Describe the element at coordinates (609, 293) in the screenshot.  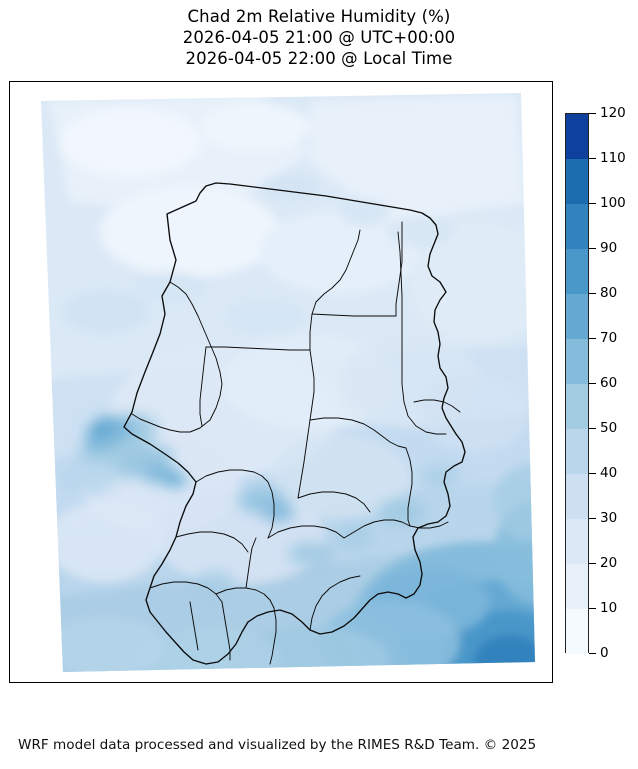
I see `colorbar-tick-label: 80` at that location.